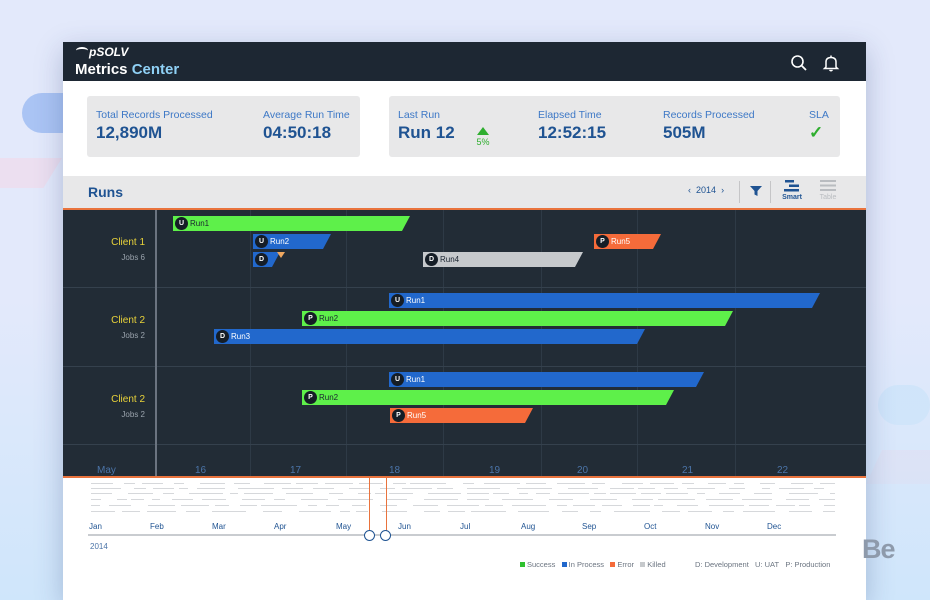 The height and width of the screenshot is (600, 930). Describe the element at coordinates (395, 470) in the screenshot. I see `axis-label: 18` at that location.